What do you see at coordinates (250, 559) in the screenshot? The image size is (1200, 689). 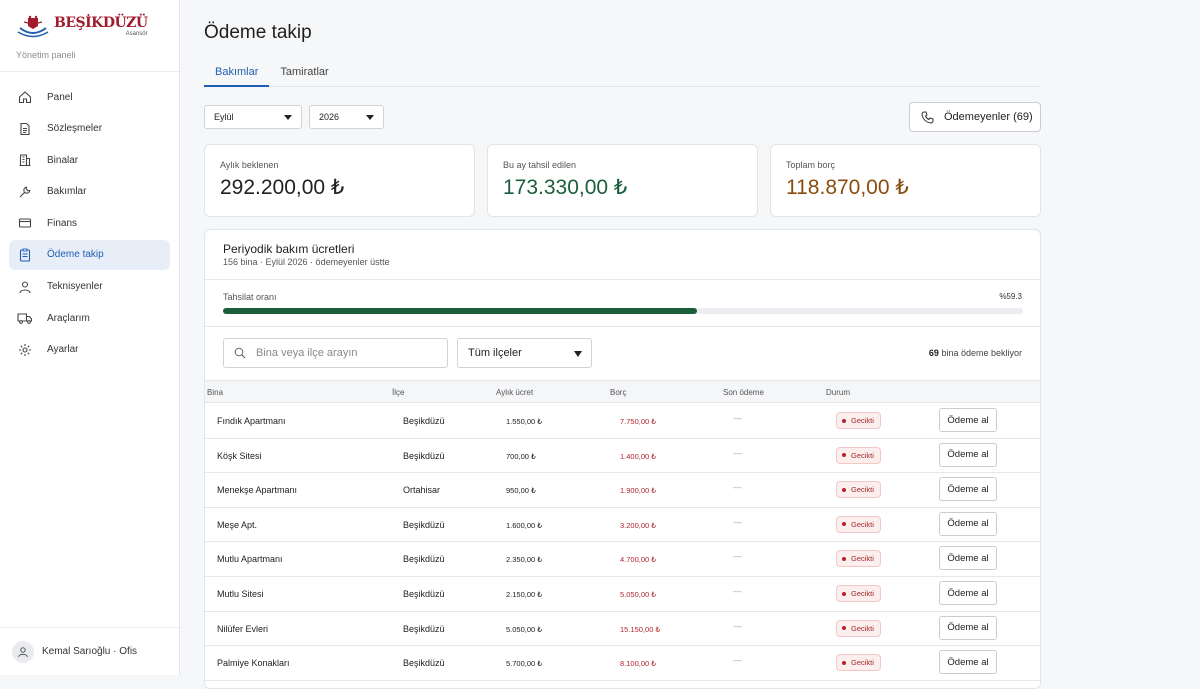 I see `cell-building: Mutlu Apartmanı` at bounding box center [250, 559].